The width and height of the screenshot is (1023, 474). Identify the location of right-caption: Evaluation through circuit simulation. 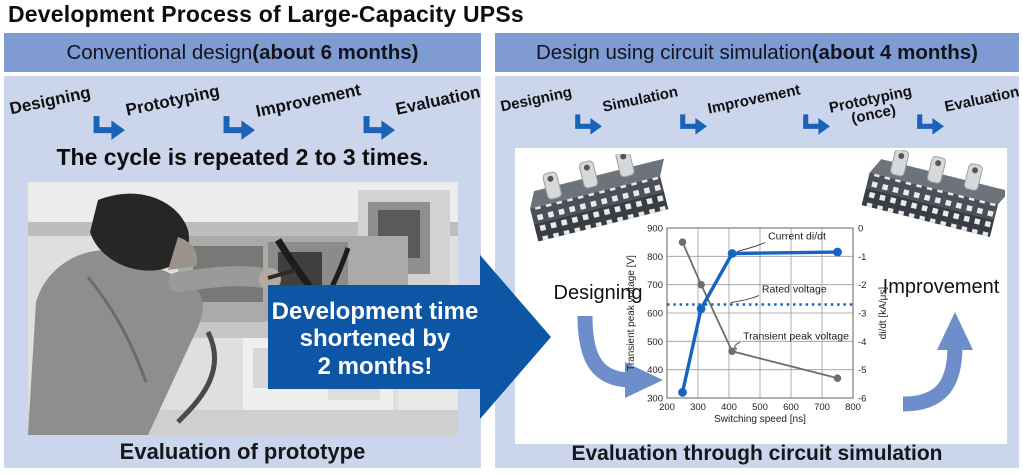
(757, 453).